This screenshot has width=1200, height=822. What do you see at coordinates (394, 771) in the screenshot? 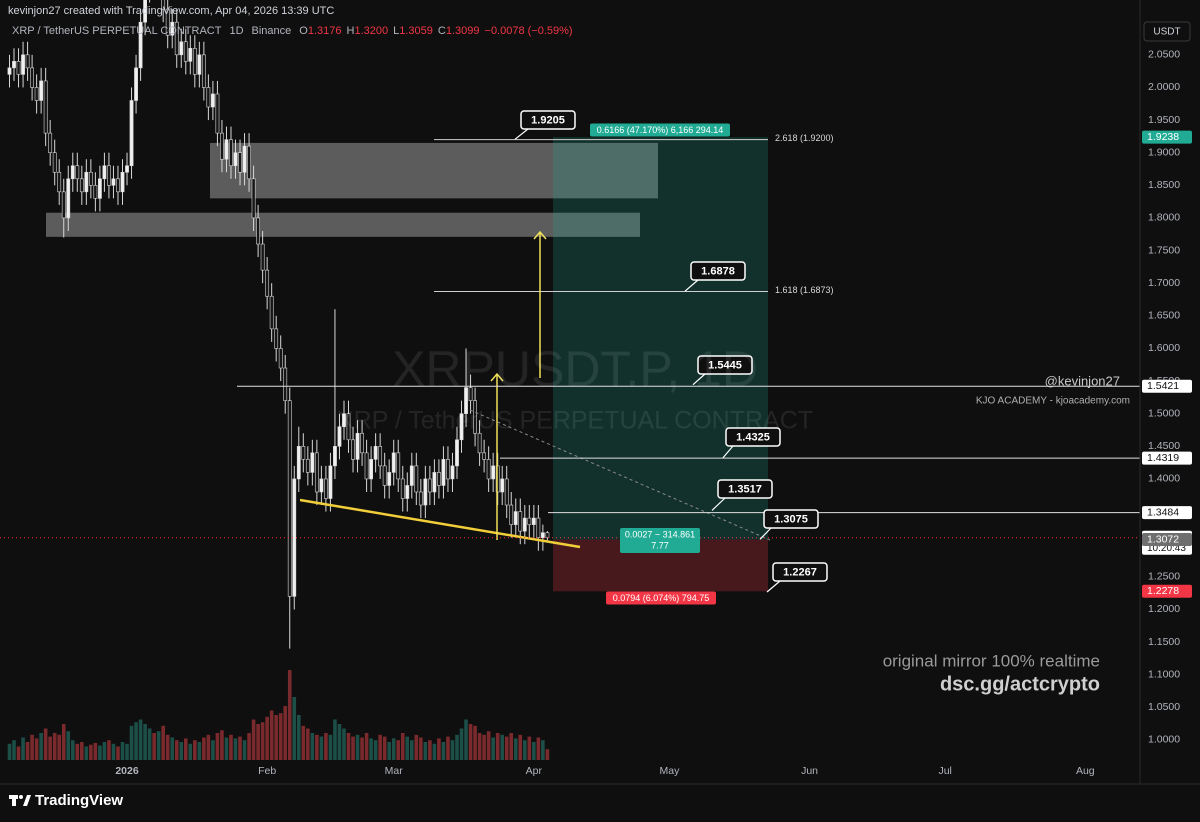
I see `x-tick-label: Mar` at bounding box center [394, 771].